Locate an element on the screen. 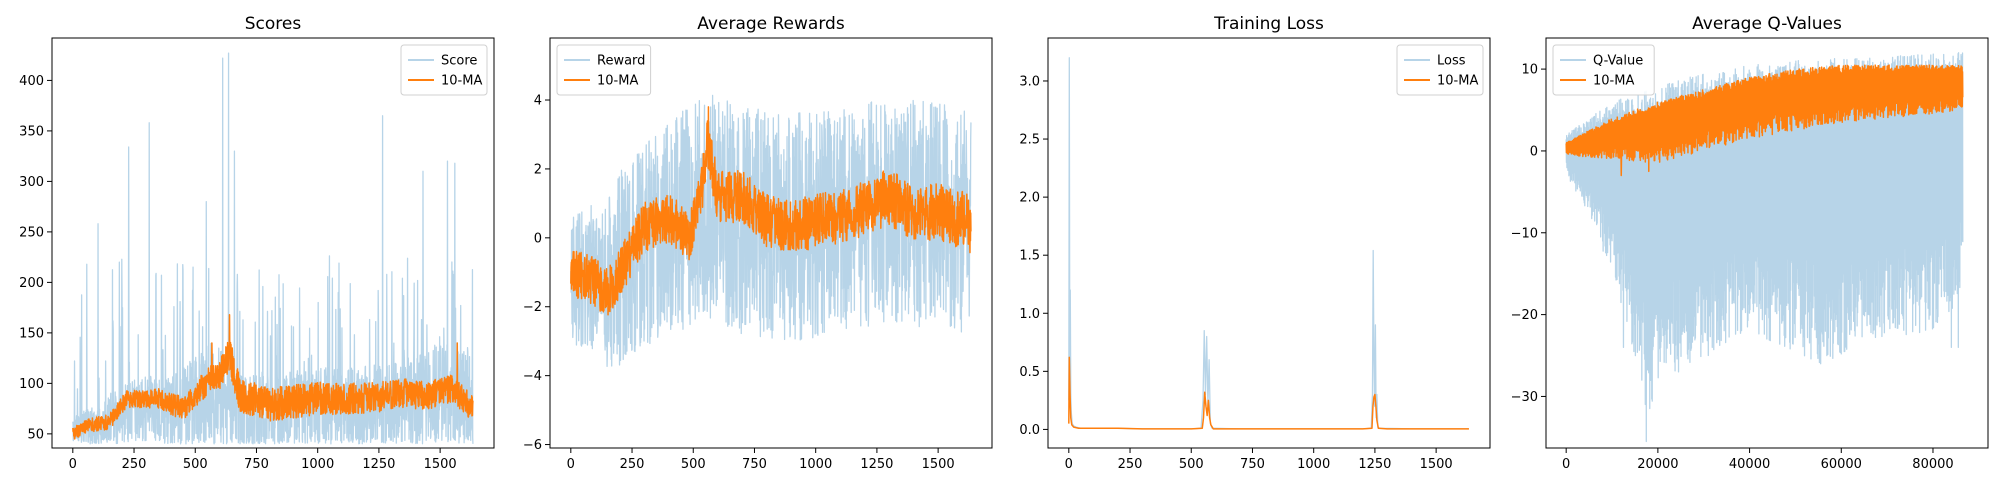  y-tick-label: 4 is located at coordinates (538, 101).